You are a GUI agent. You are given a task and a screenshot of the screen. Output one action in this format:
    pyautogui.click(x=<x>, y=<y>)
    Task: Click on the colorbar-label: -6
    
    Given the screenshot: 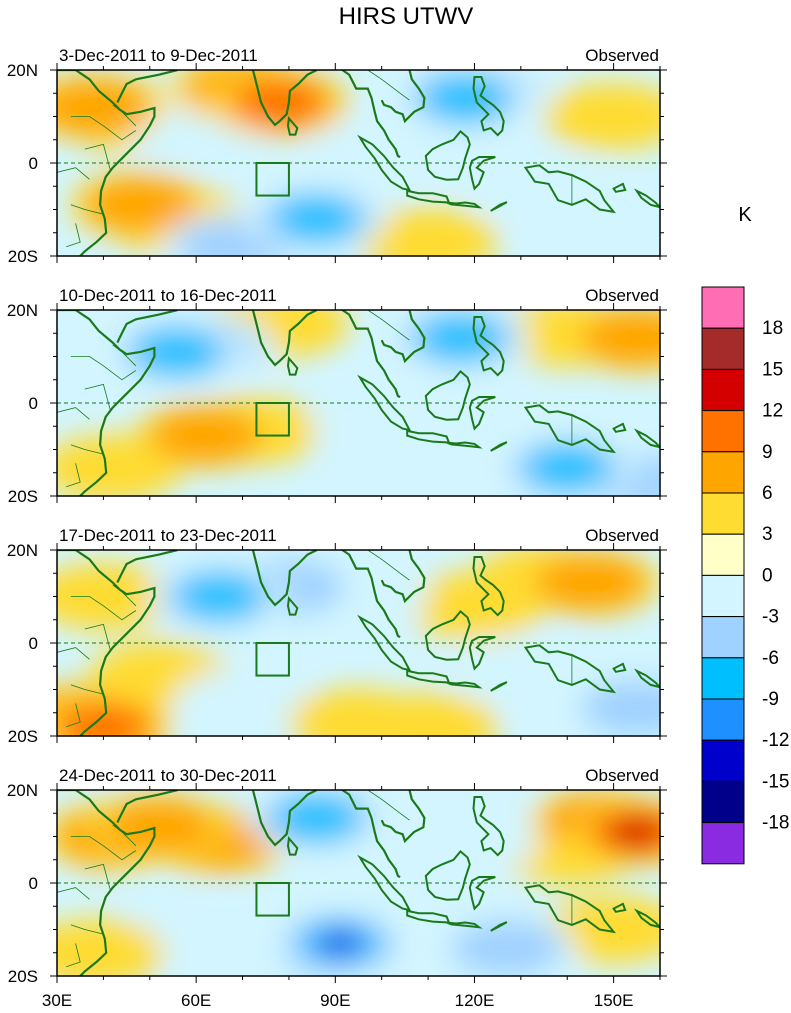 What is the action you would take?
    pyautogui.click(x=770, y=658)
    